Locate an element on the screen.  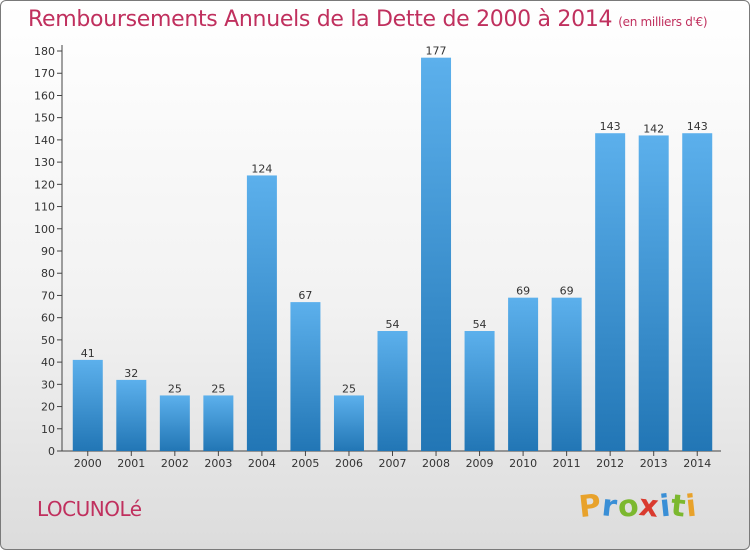
x-tick-label: 2007 is located at coordinates (393, 463).